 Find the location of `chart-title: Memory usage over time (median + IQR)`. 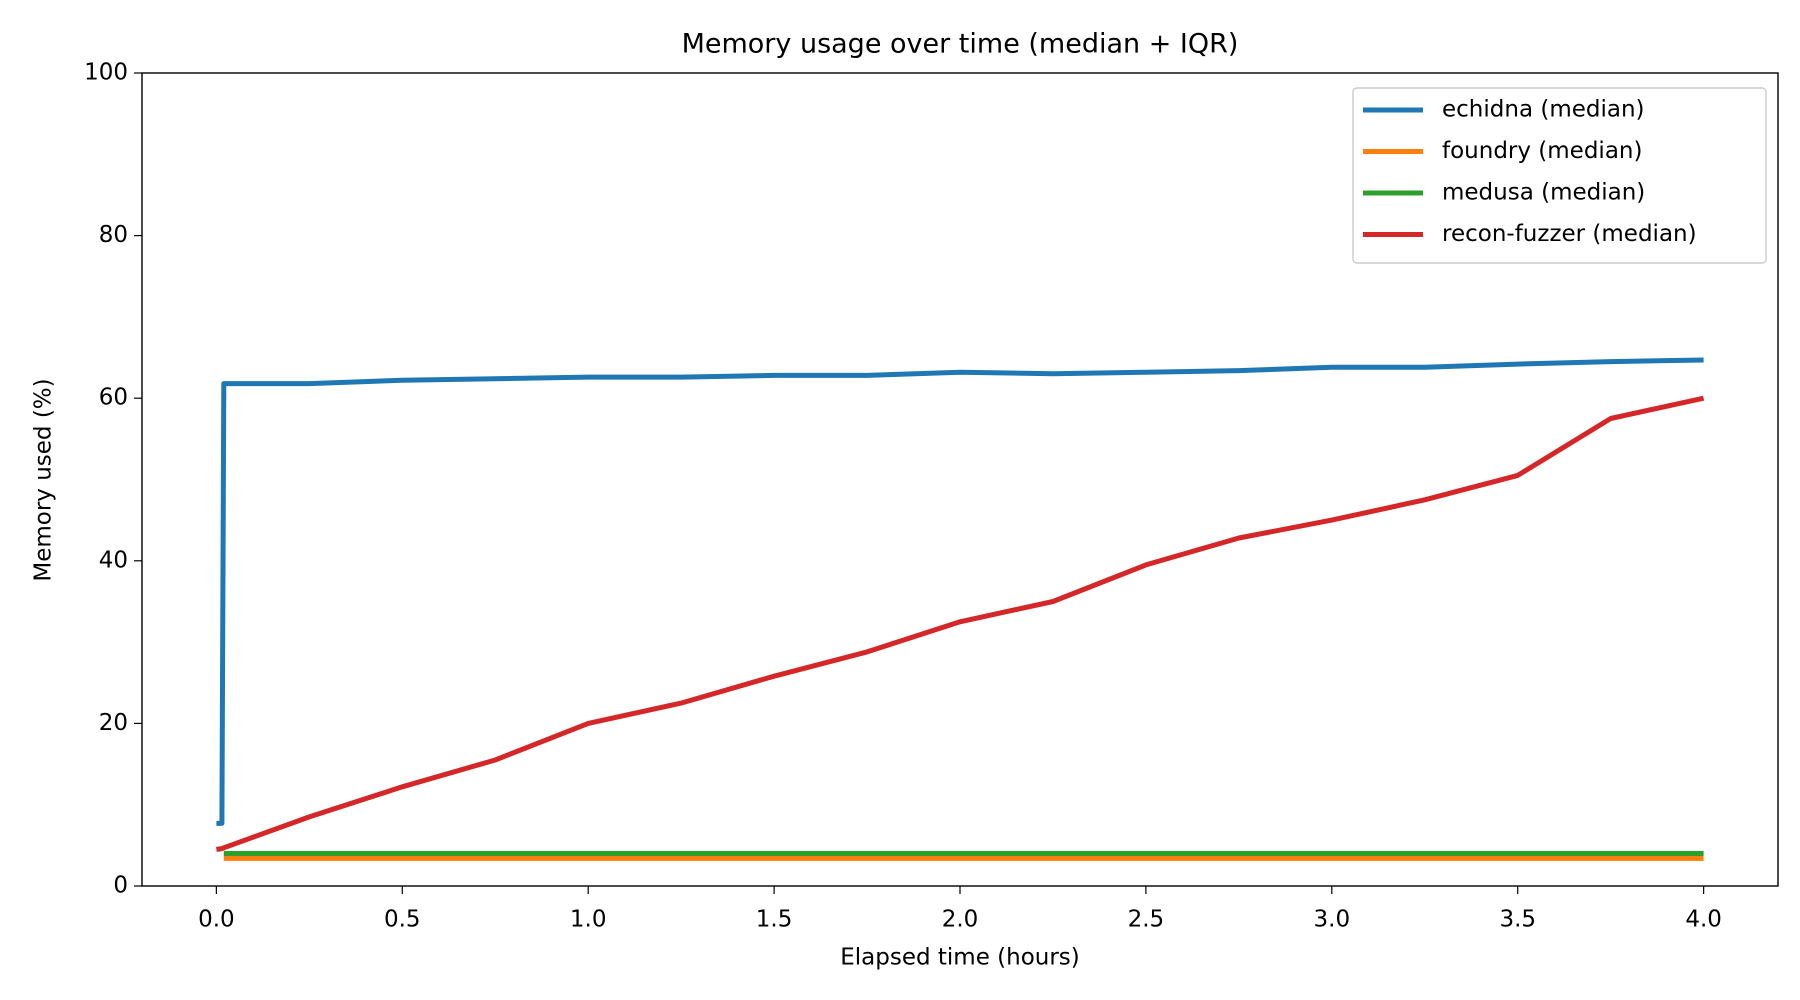

chart-title: Memory usage over time (median + IQR) is located at coordinates (960, 44).